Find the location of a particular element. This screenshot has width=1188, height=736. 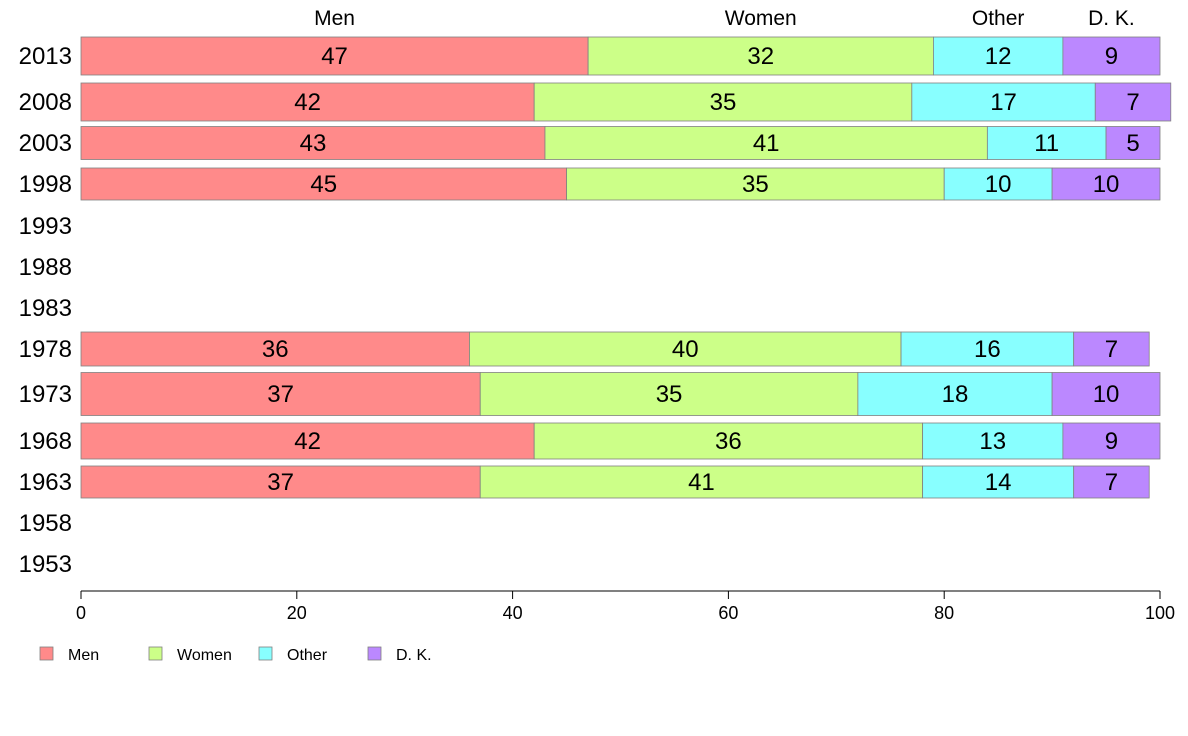

bar-label-1998-men: 45 is located at coordinates (323, 184).